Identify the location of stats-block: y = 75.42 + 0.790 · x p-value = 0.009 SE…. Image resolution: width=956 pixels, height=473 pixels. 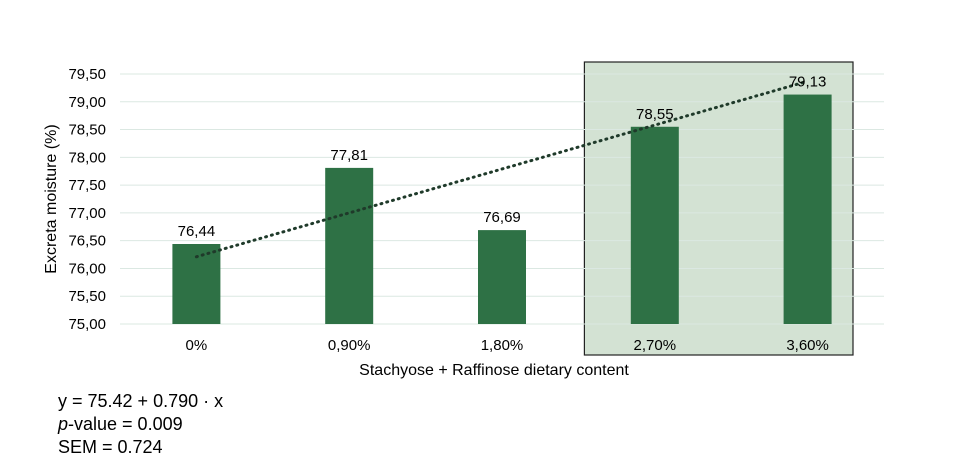
(140, 424).